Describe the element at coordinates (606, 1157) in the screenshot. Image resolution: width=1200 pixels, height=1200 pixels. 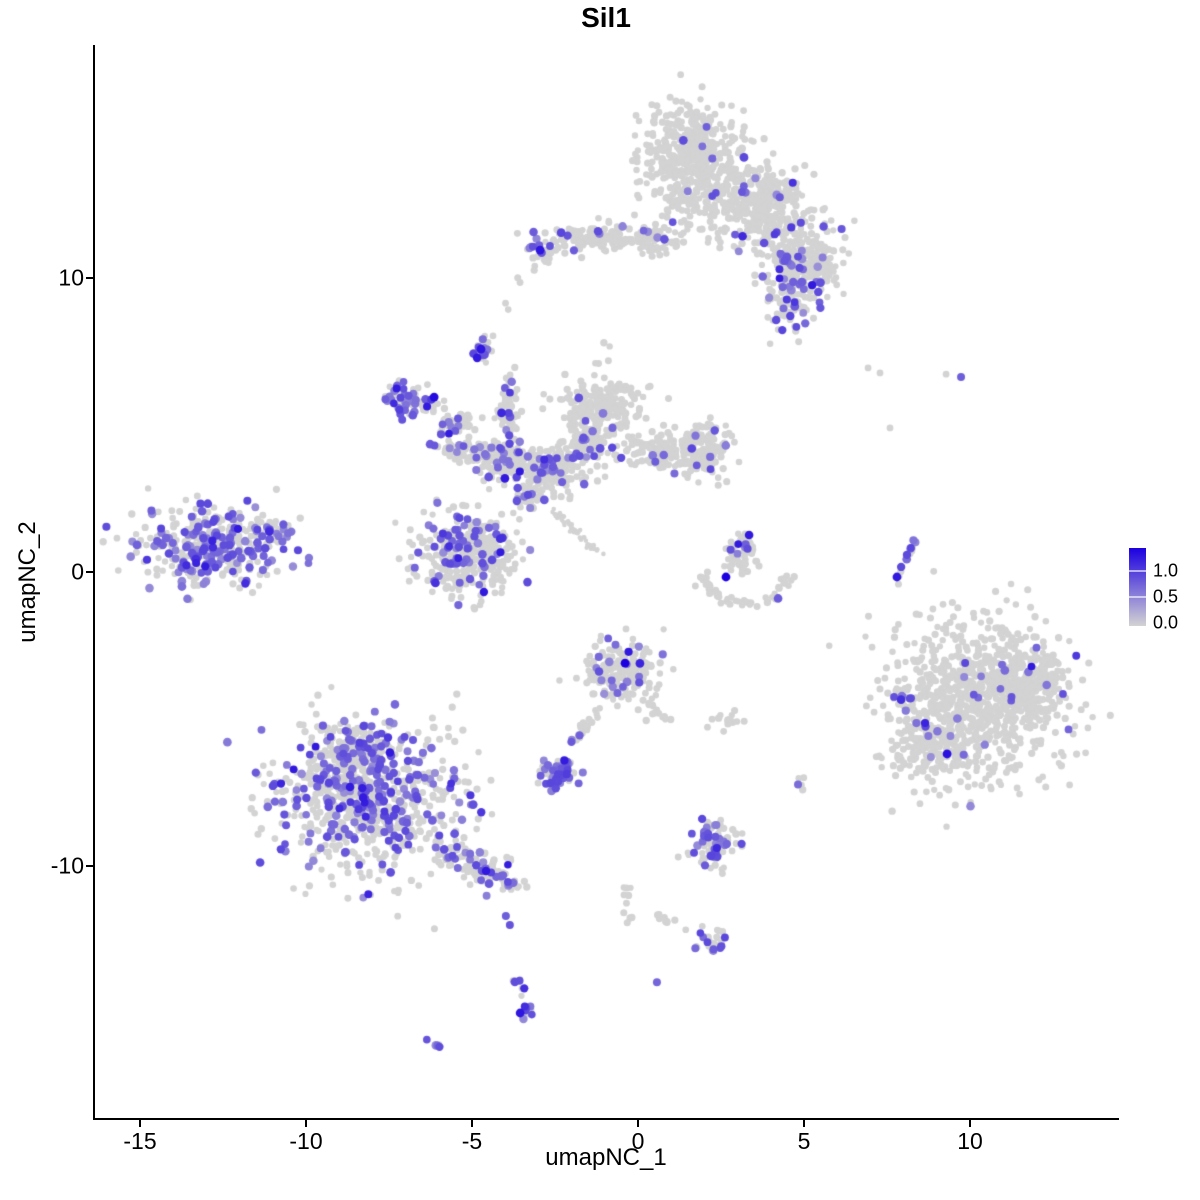
I see `x-axis-title: umapNC_1` at that location.